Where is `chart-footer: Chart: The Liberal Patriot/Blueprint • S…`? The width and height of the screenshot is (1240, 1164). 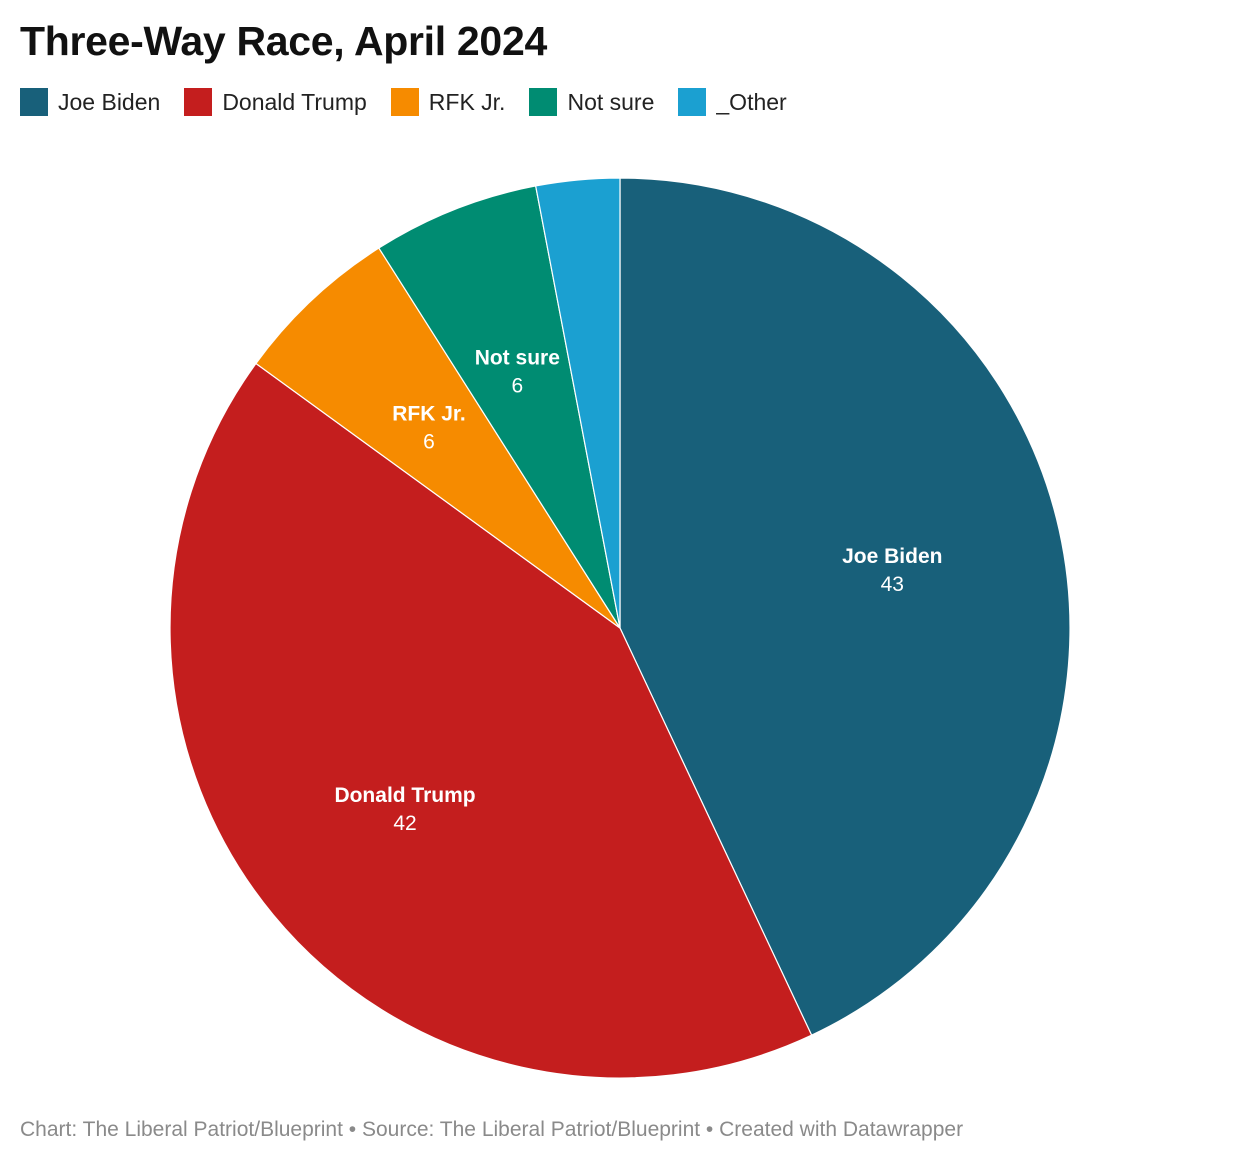 chart-footer: Chart: The Liberal Patriot/Blueprint • S… is located at coordinates (492, 1129).